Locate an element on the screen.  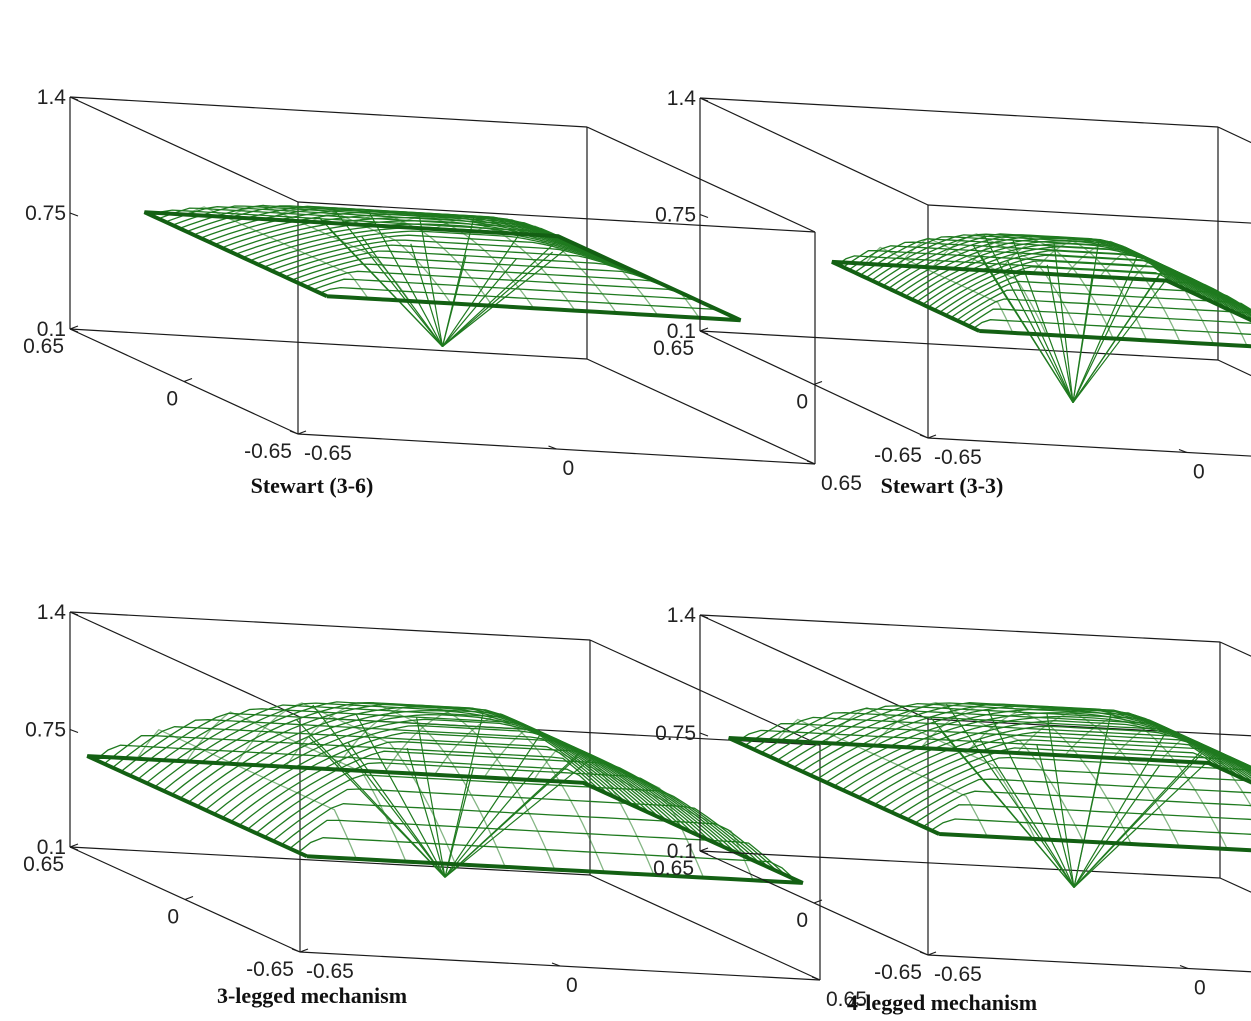
subplot-title: Stewart (3-3) is located at coordinates (942, 485).